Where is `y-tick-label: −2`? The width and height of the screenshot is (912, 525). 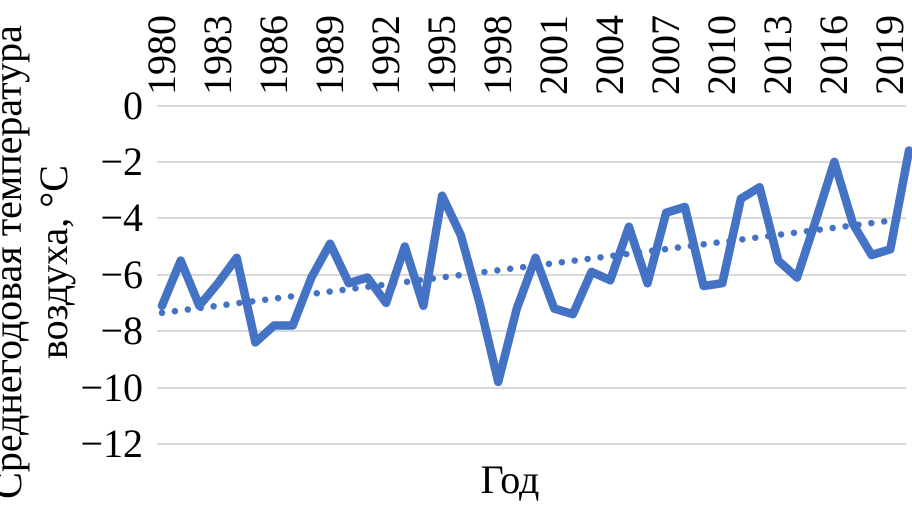
y-tick-label: −2 is located at coordinates (121, 161).